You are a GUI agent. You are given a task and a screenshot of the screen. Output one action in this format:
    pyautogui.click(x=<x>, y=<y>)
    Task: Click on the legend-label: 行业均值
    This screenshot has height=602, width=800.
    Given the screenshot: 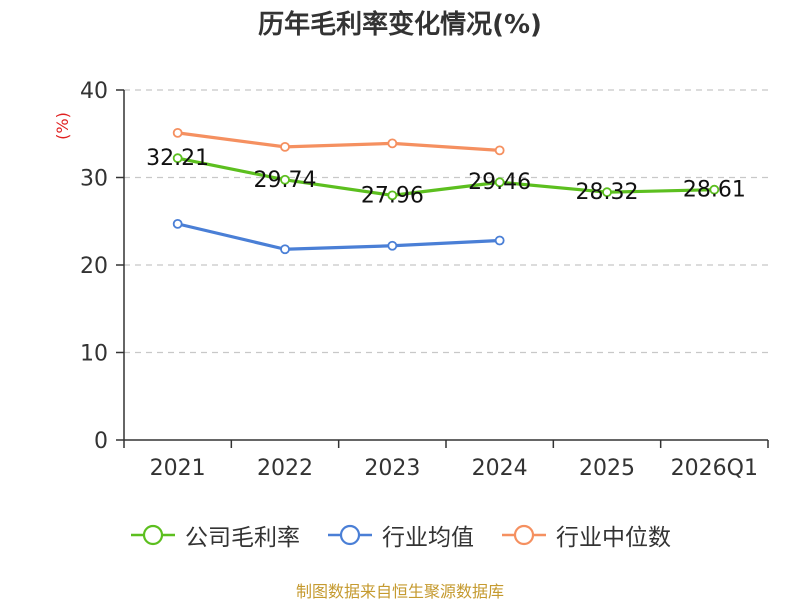 What is the action you would take?
    pyautogui.click(x=428, y=538)
    